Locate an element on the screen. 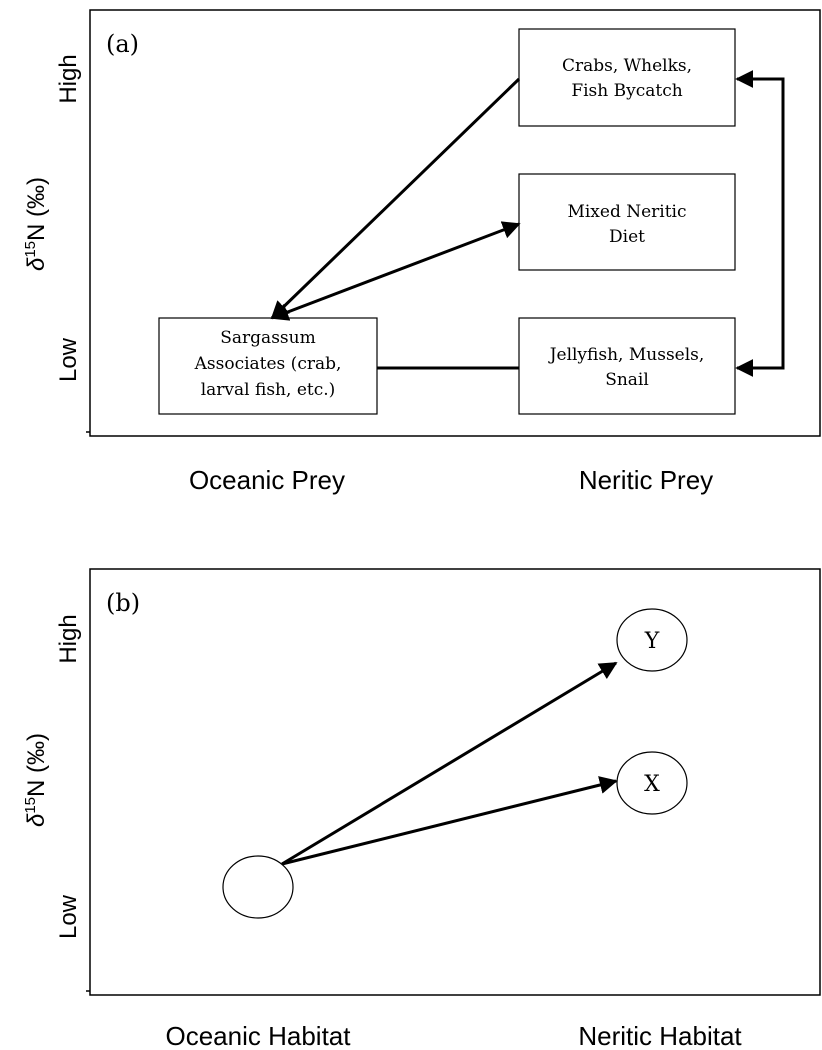 The height and width of the screenshot is (1050, 822). box-sargassum-line3: larval fish, etc.) is located at coordinates (268, 390).